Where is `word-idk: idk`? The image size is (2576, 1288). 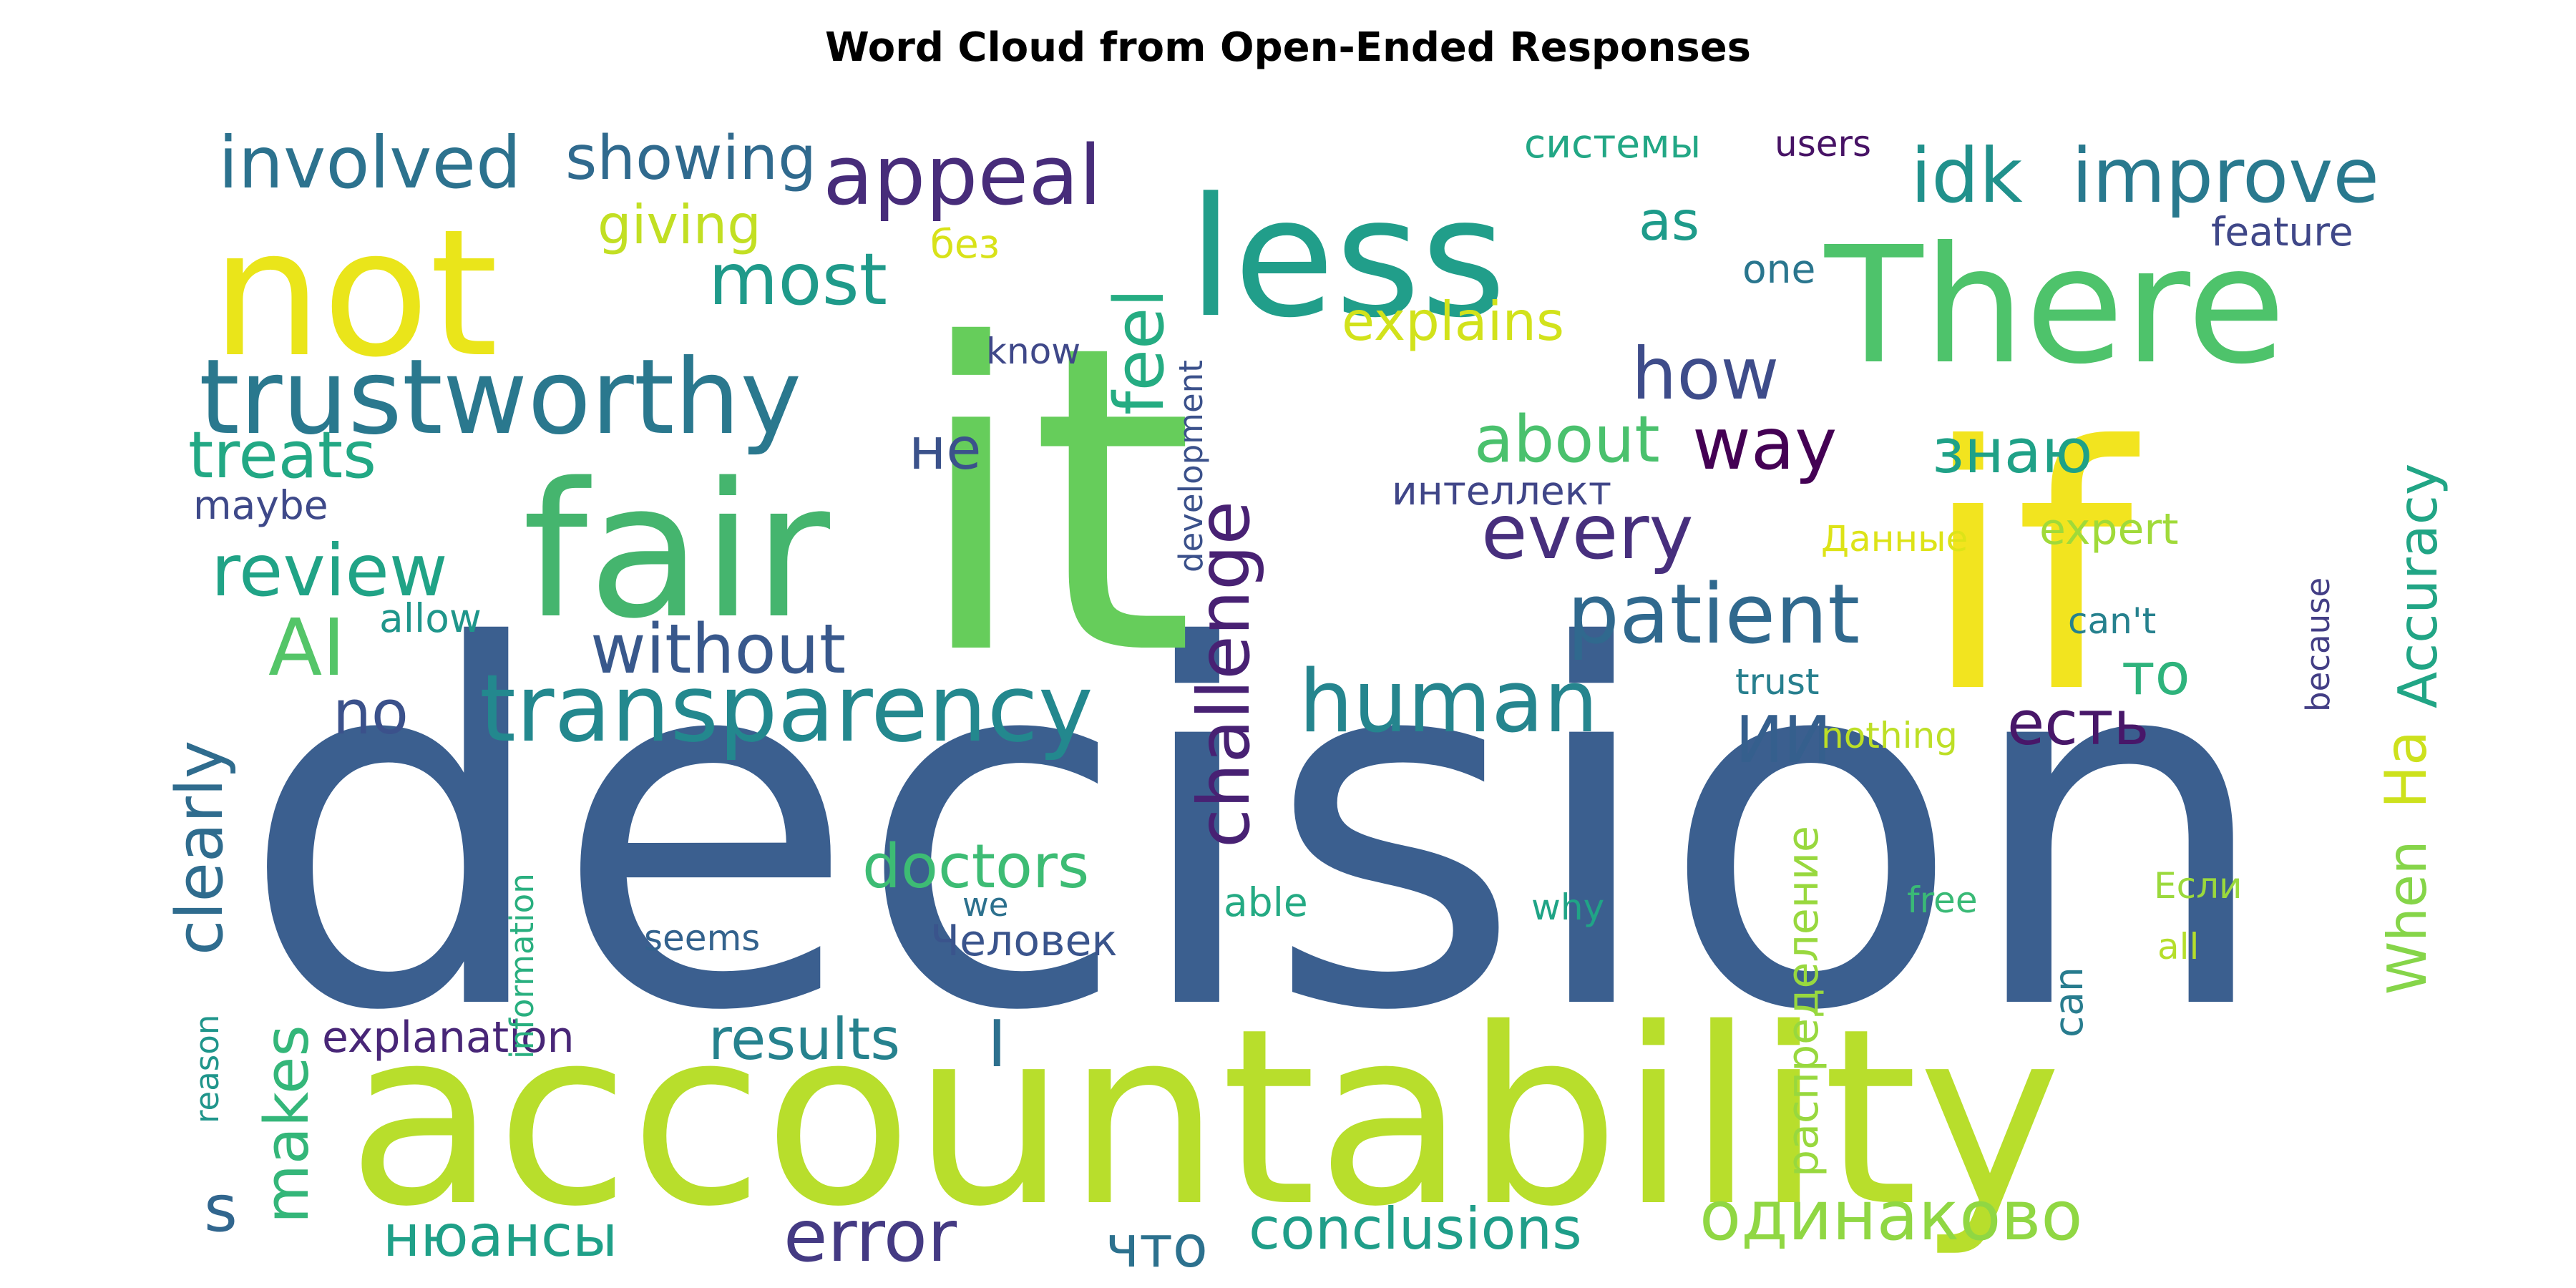 word-idk: idk is located at coordinates (1967, 176).